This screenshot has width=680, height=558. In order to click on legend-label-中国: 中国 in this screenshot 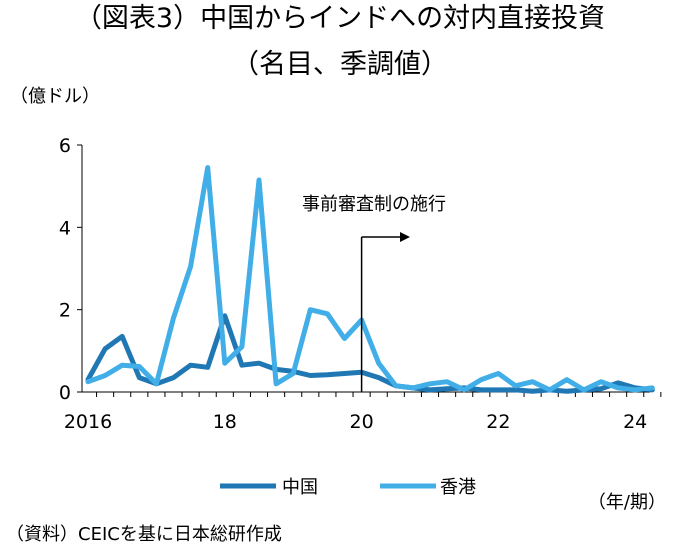, I will do `click(300, 487)`.